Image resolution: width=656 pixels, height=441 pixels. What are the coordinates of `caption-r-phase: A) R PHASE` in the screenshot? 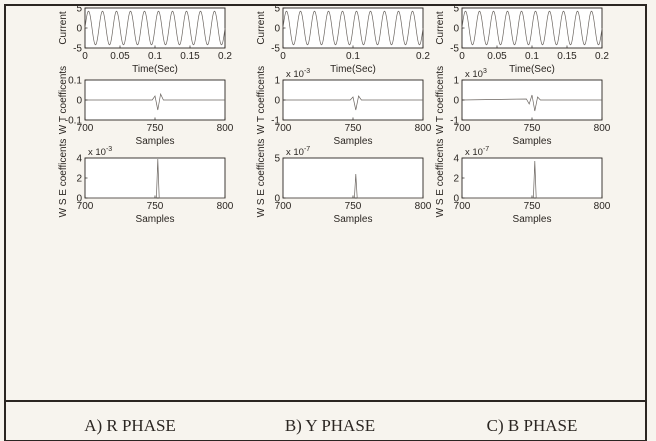 It's located at (130, 425).